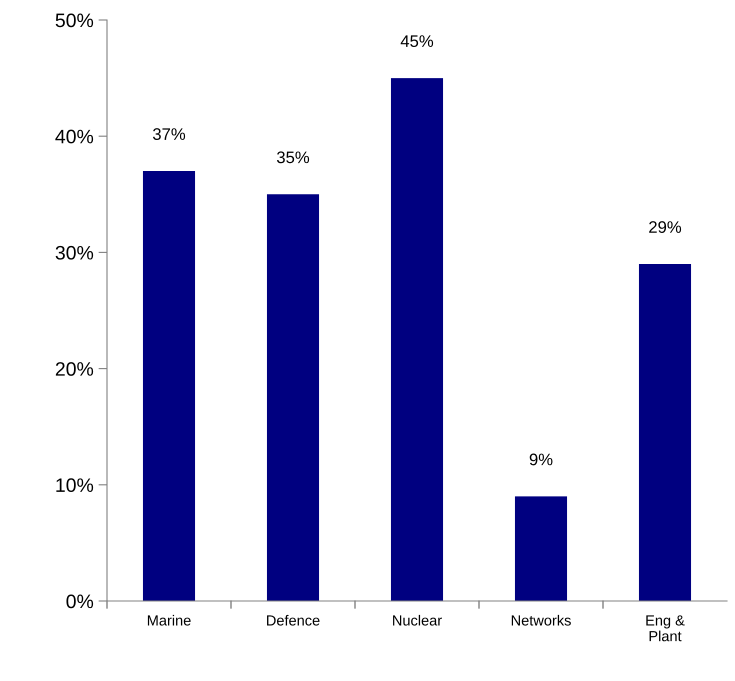 The height and width of the screenshot is (681, 735). I want to click on y-tick-label: 0%, so click(80, 601).